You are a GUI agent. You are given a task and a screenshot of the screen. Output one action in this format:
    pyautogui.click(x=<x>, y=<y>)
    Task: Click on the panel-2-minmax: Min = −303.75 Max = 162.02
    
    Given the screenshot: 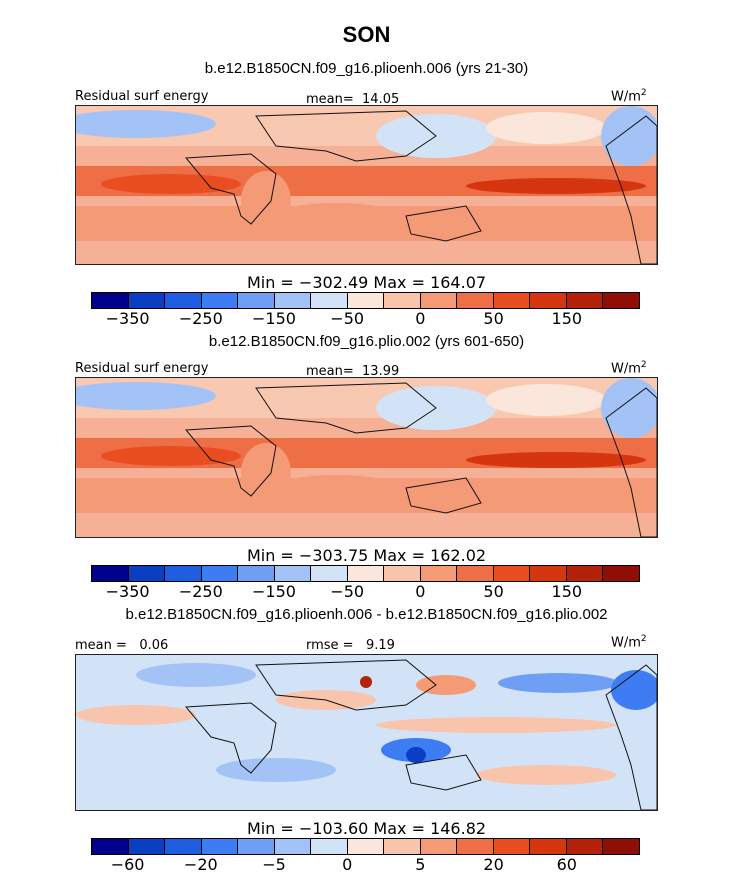 What is the action you would take?
    pyautogui.click(x=366, y=555)
    